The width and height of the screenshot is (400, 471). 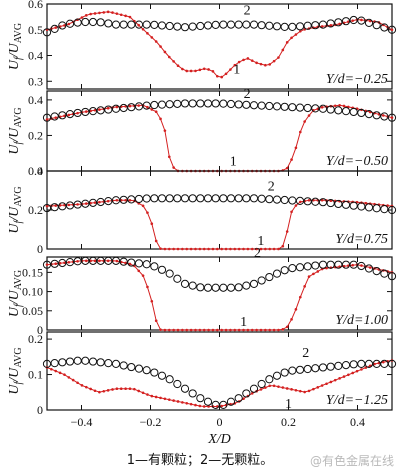 I want to click on x-tick-label: 0, so click(x=220, y=422).